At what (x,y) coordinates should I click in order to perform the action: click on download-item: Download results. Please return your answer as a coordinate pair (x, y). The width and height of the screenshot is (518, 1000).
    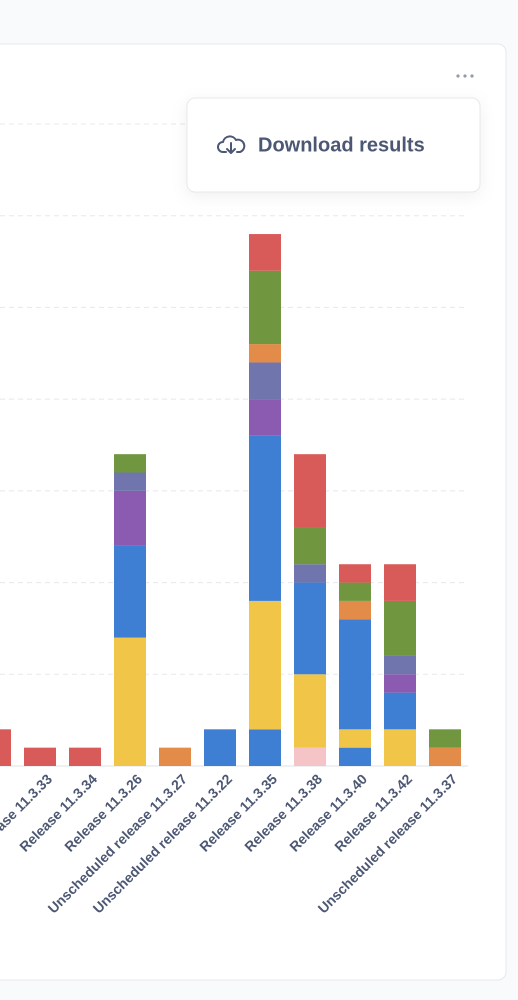
    Looking at the image, I should click on (321, 145).